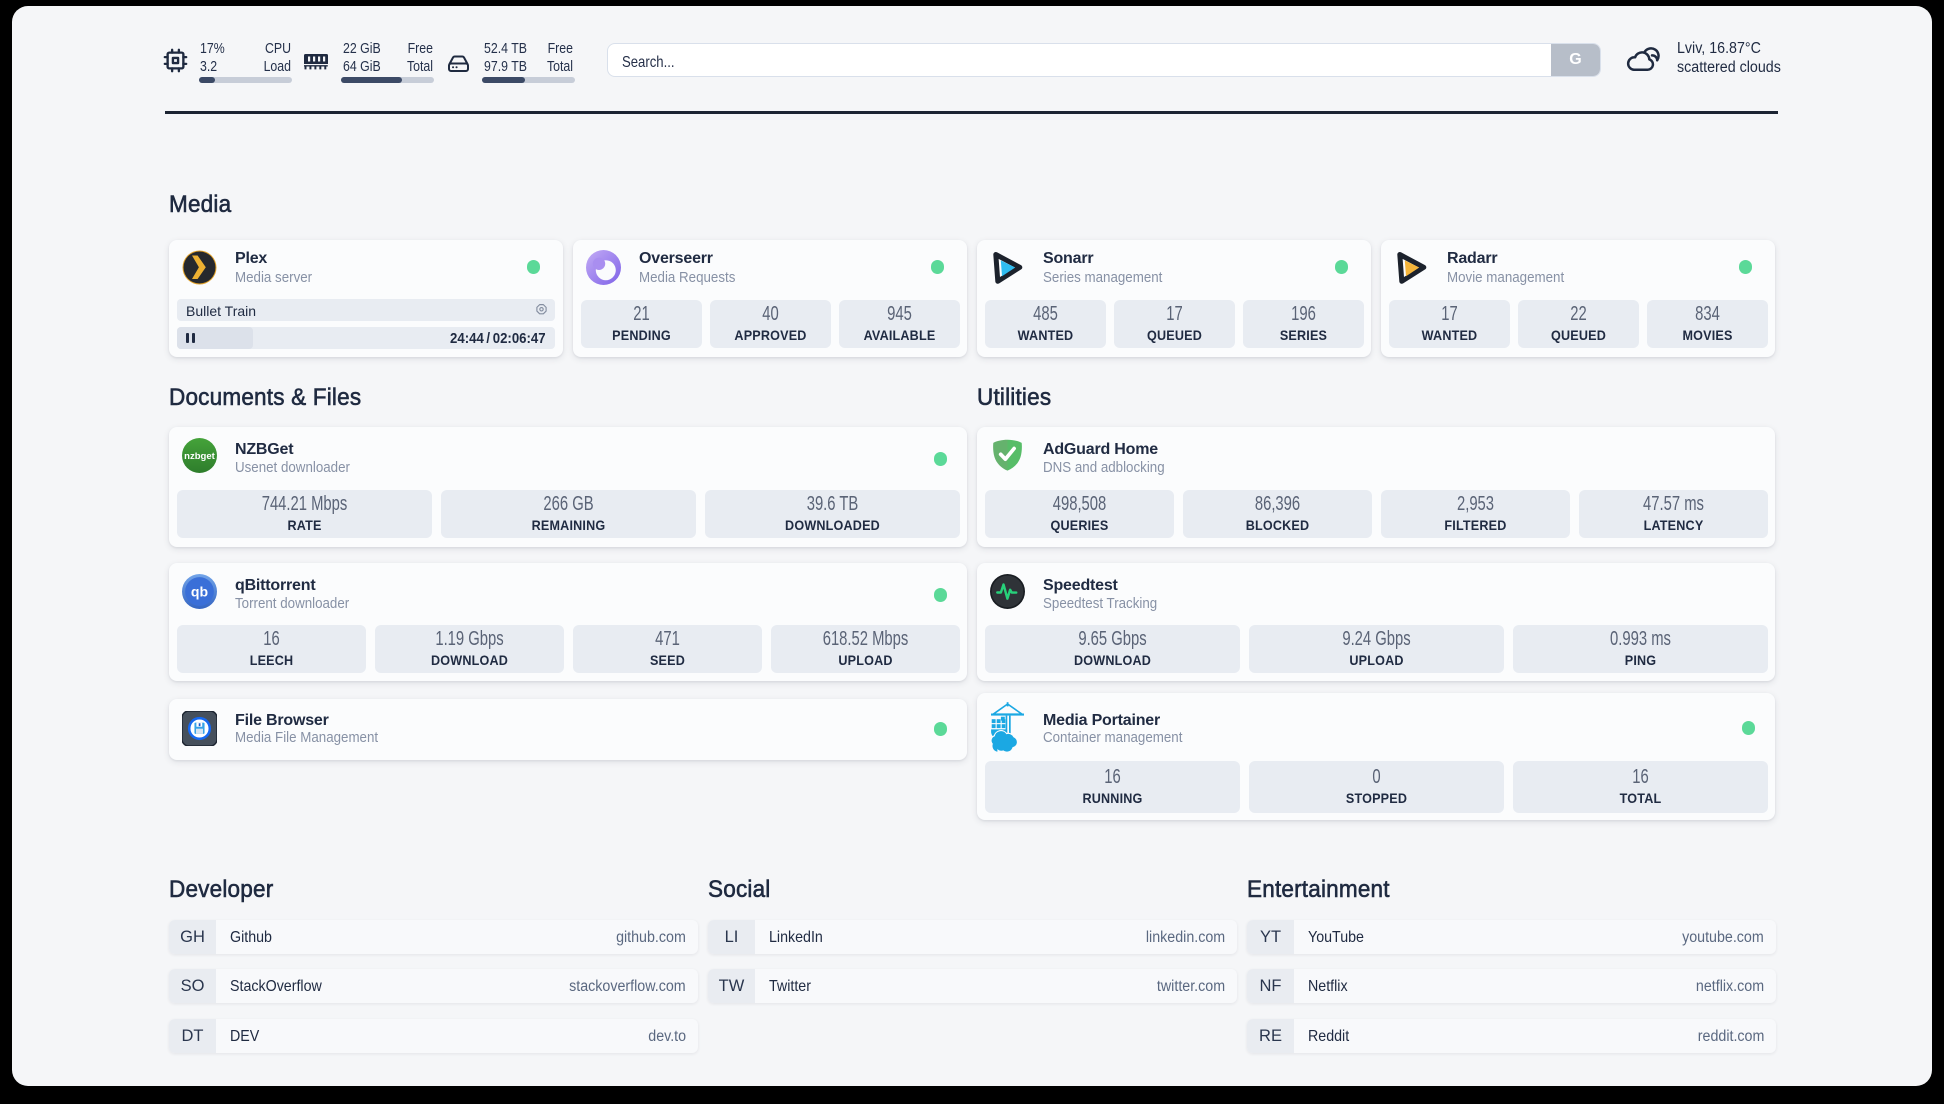 This screenshot has width=1944, height=1104. What do you see at coordinates (199, 456) in the screenshot?
I see `svg-text: nzbget` at bounding box center [199, 456].